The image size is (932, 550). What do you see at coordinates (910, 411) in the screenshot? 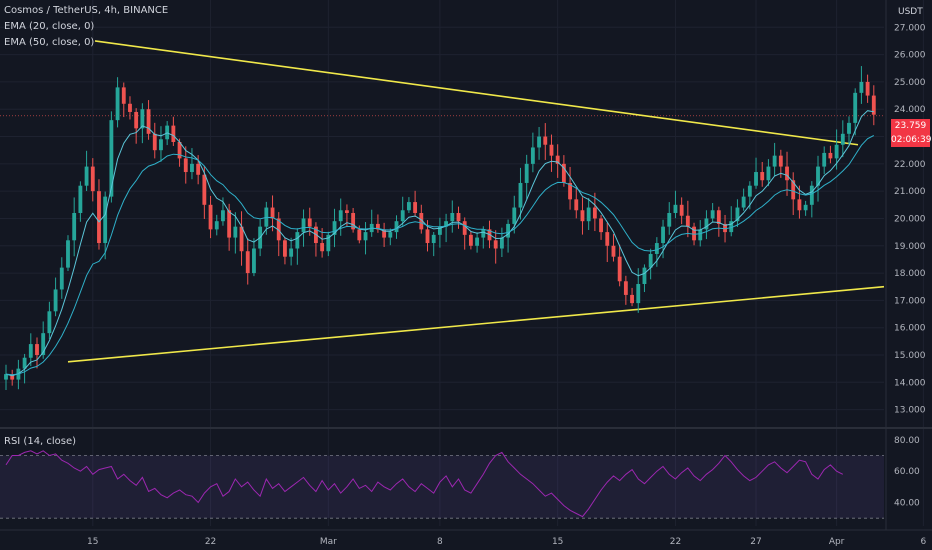
I see `price-tick-label: 13.000` at bounding box center [910, 411].